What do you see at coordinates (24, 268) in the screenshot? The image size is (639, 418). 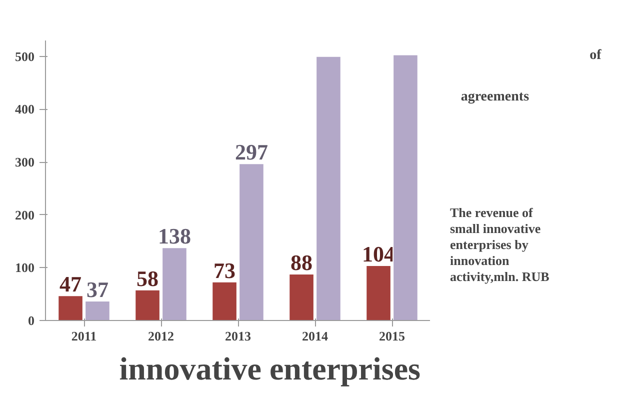 I see `y-tick-label: 100` at bounding box center [24, 268].